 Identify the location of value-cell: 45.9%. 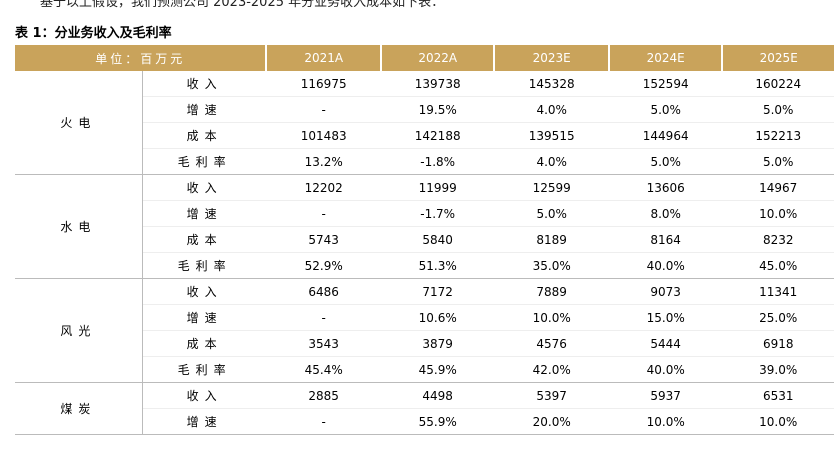
(437, 369).